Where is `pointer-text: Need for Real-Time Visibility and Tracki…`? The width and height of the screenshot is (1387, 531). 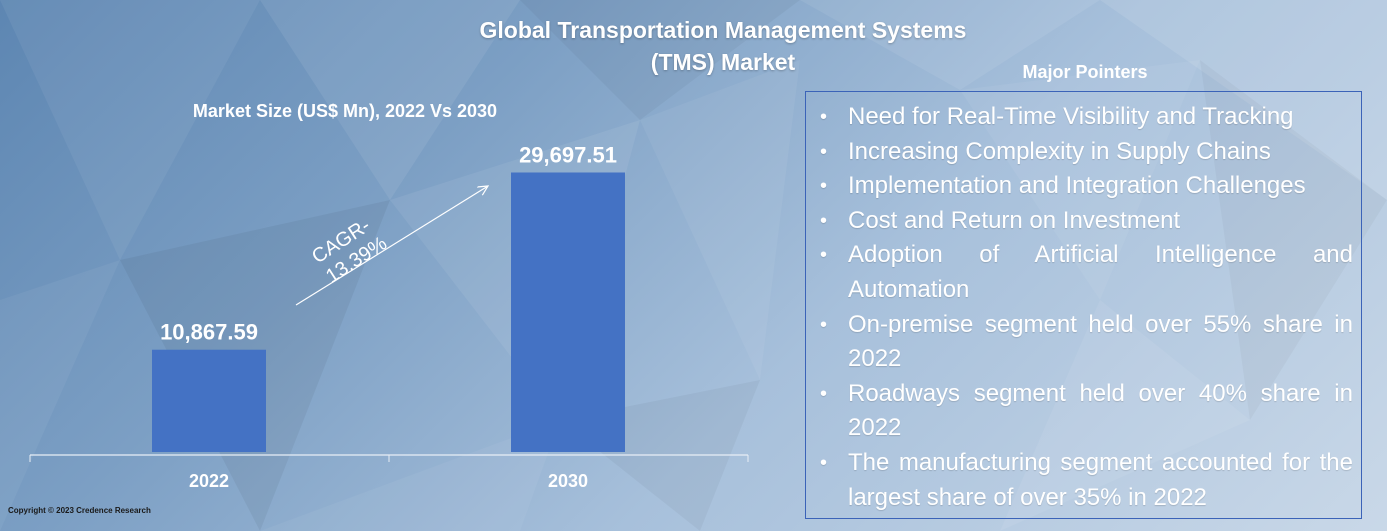 pointer-text: Need for Real-Time Visibility and Tracki… is located at coordinates (1071, 116).